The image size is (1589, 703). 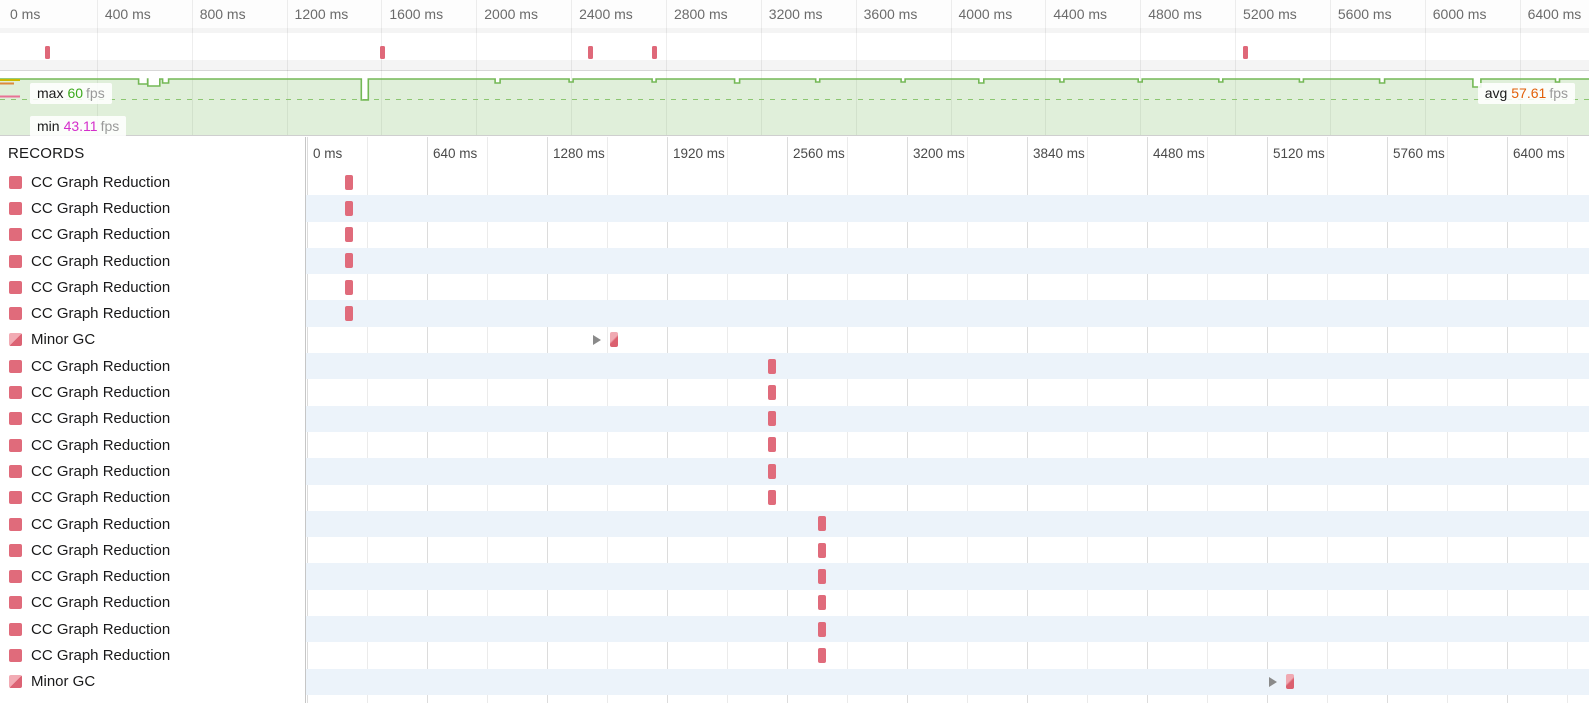 I want to click on record-name: Minor GC, so click(x=63, y=340).